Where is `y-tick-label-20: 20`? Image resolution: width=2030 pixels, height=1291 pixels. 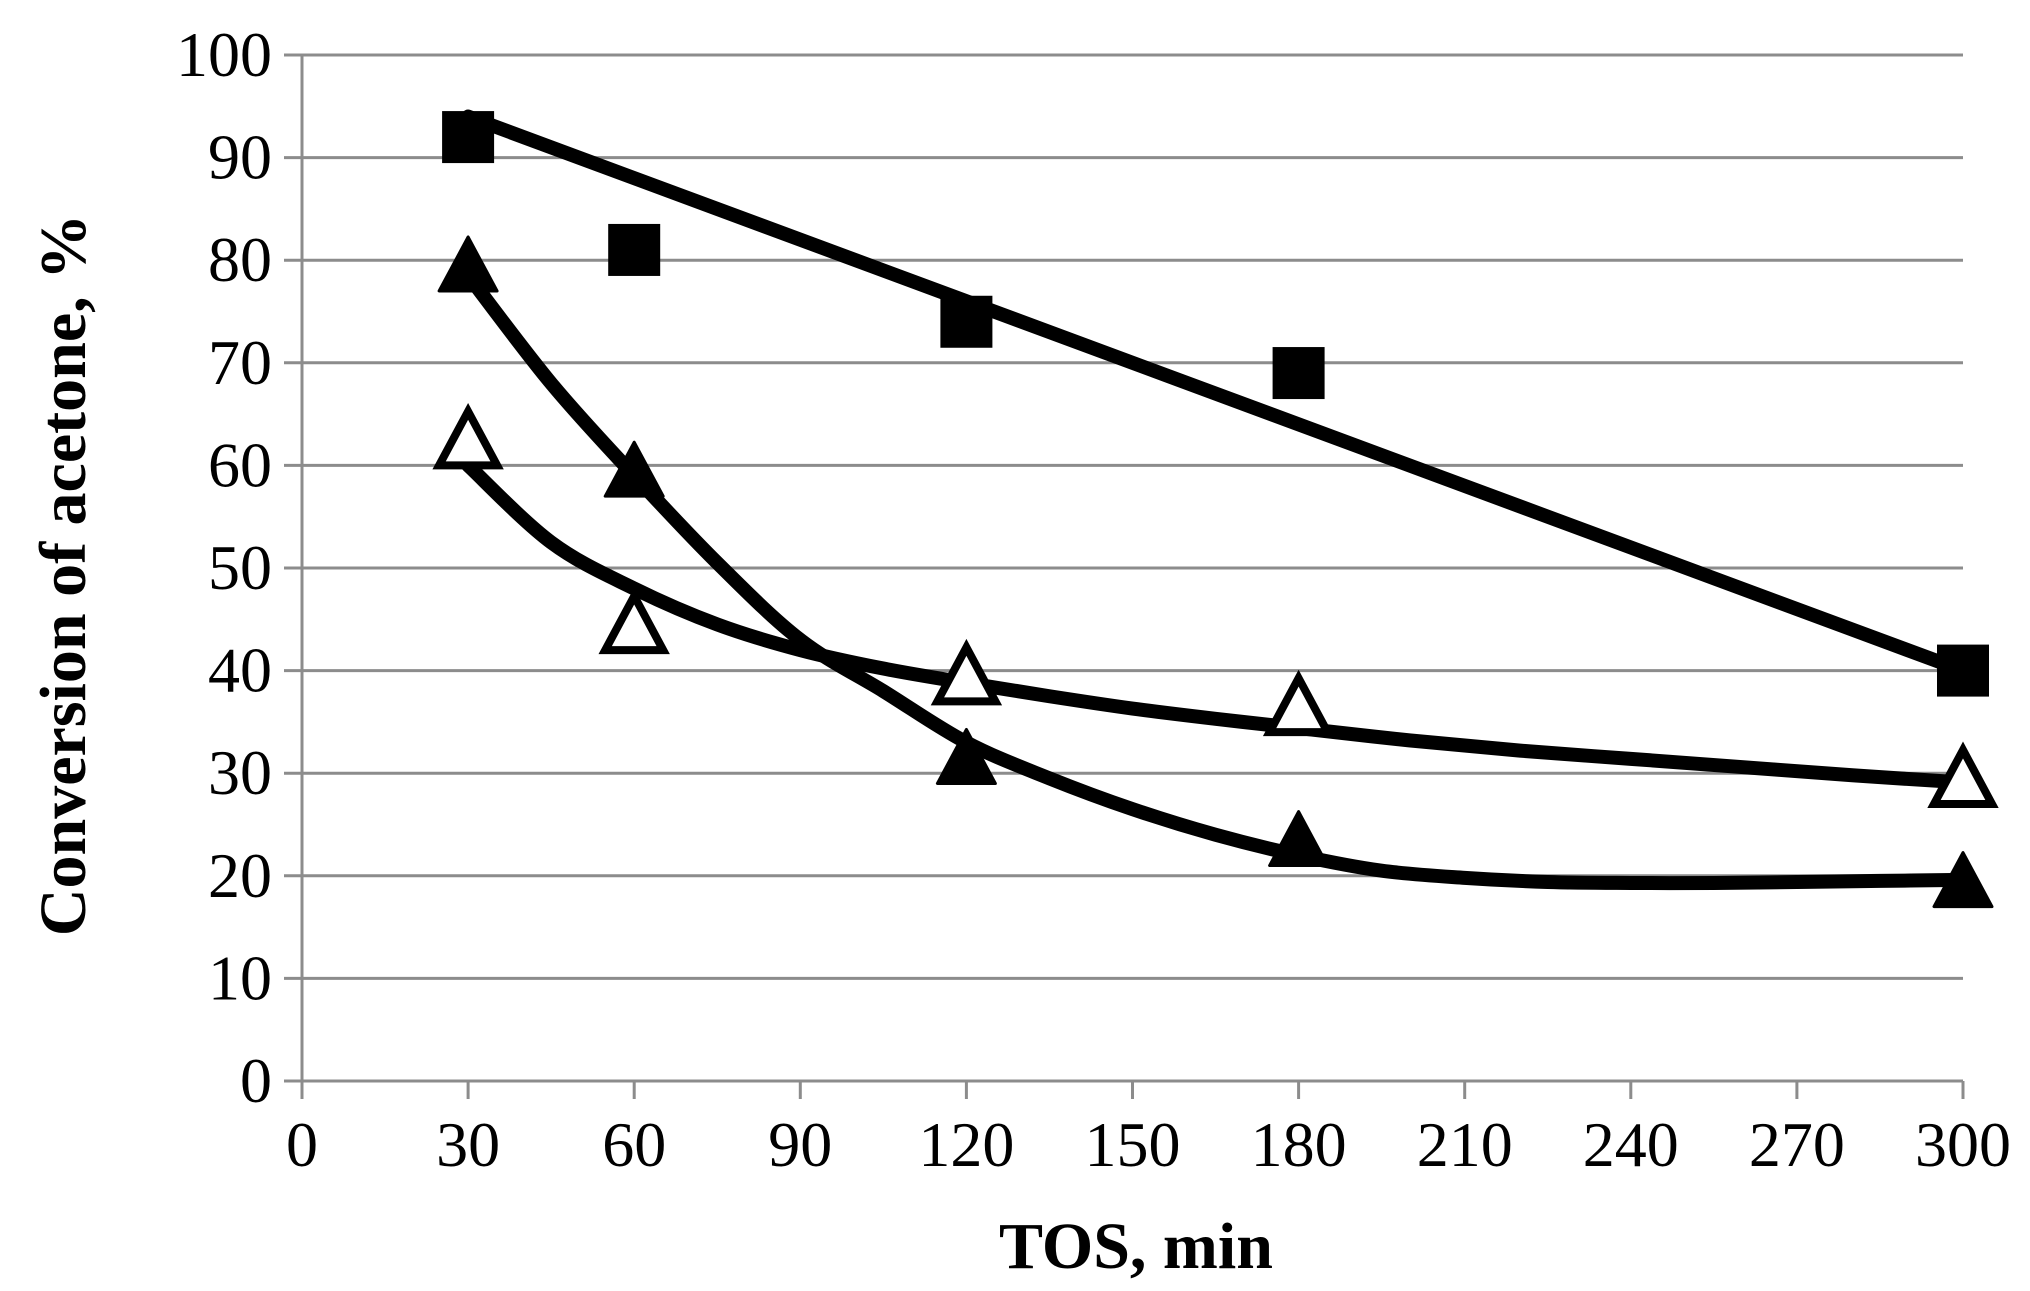
y-tick-label-20: 20 is located at coordinates (240, 875).